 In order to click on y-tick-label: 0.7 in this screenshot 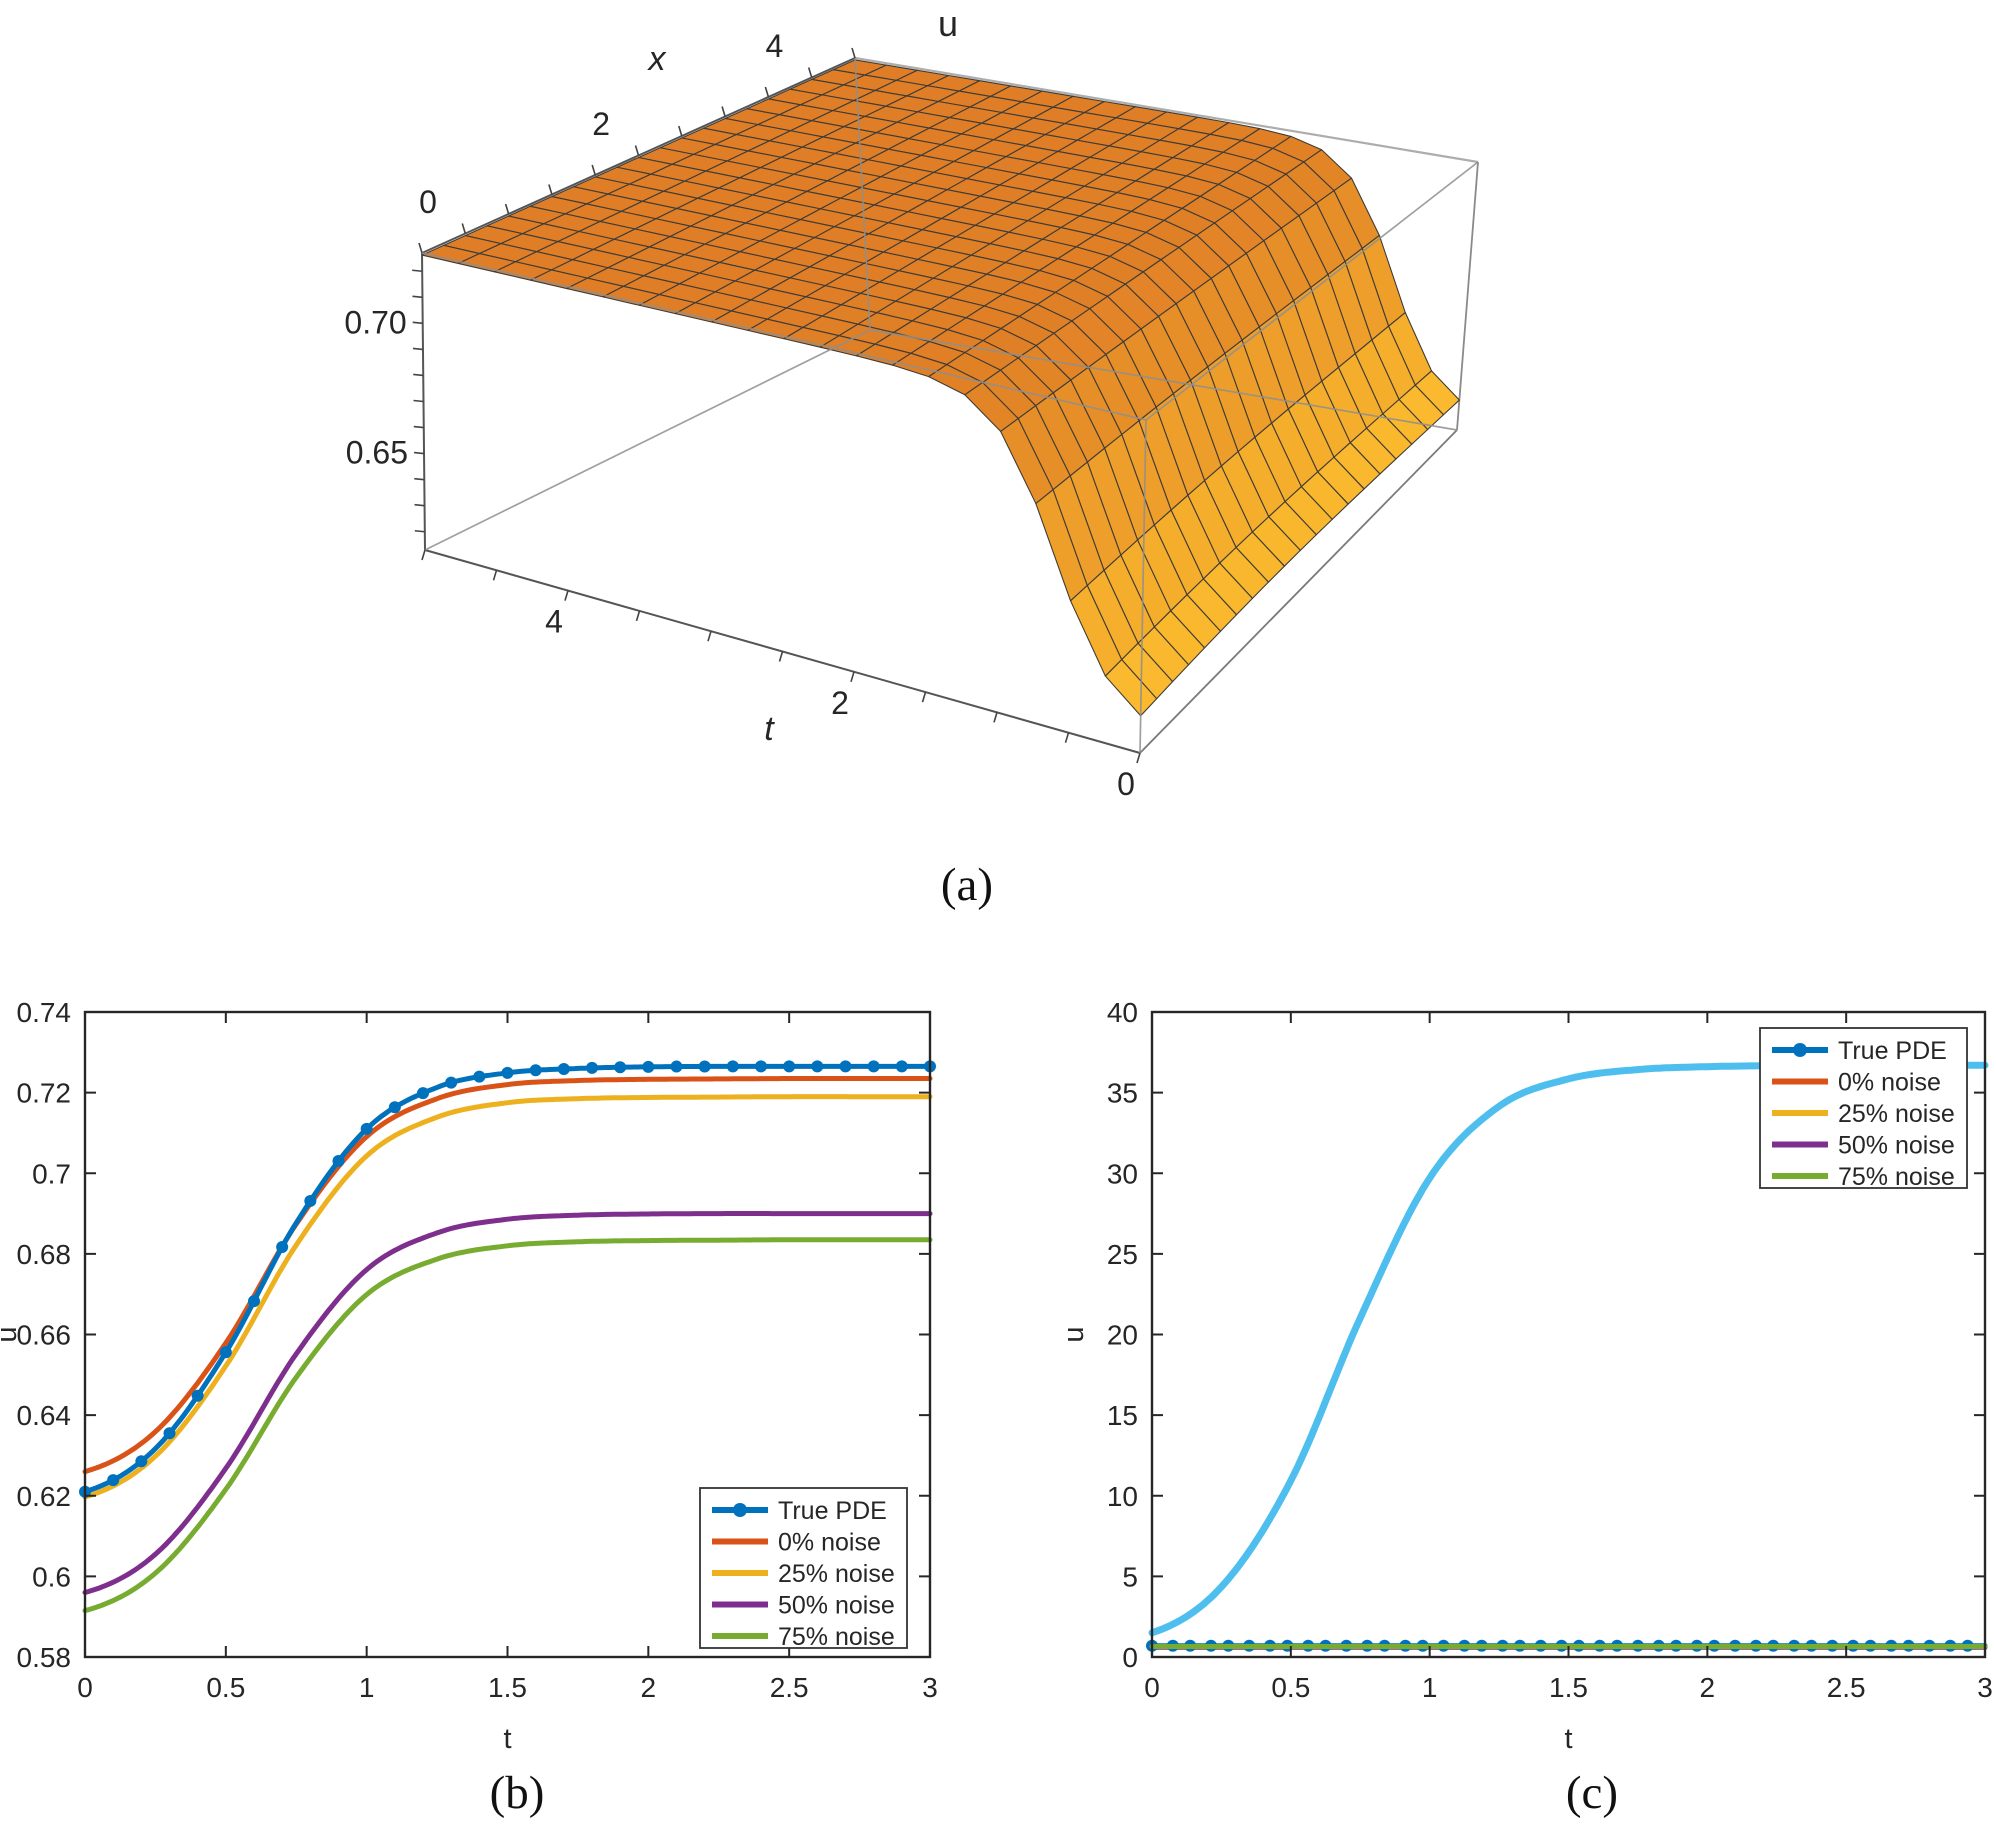, I will do `click(51, 1173)`.